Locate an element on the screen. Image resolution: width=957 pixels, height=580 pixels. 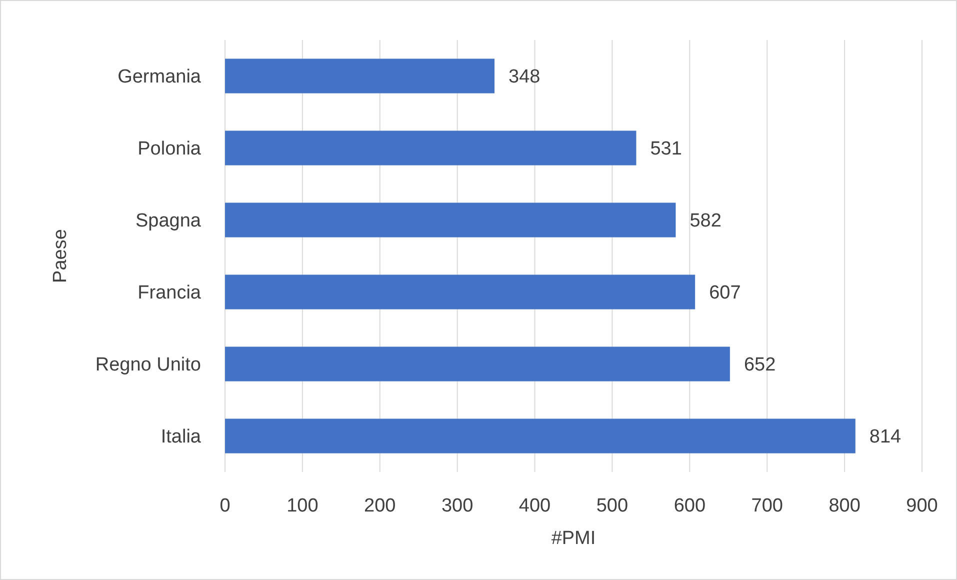
y-tick-label: Francia is located at coordinates (170, 293).